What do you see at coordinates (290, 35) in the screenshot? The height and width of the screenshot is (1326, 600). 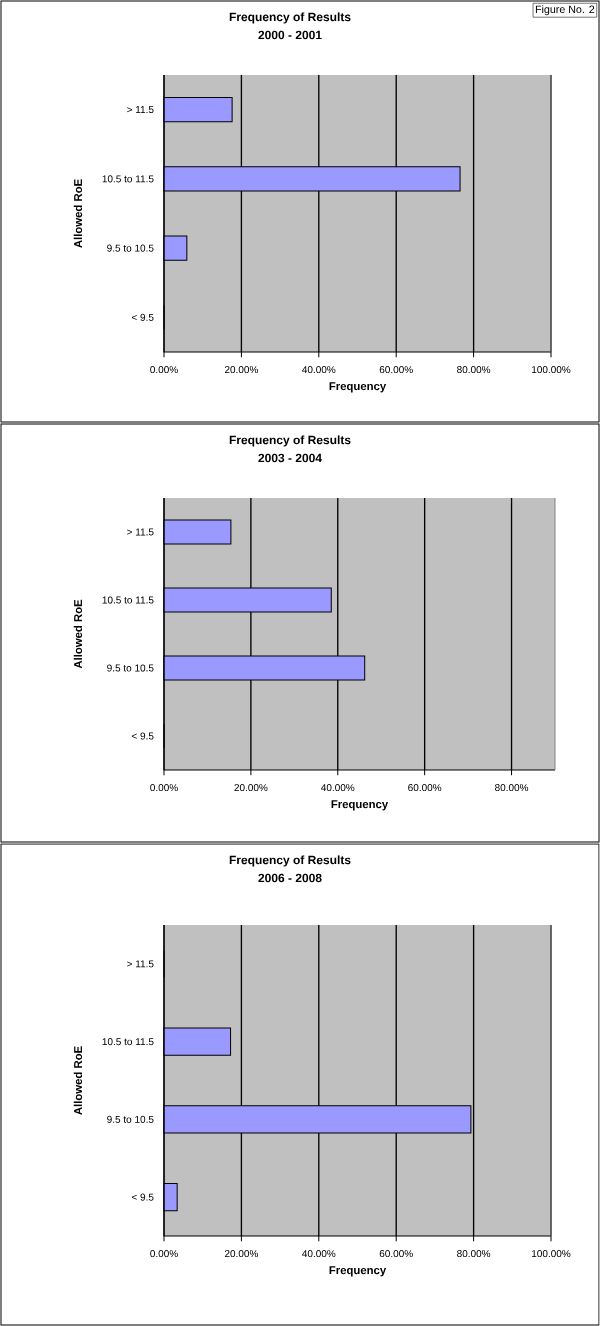 I see `chart-subtitle: 2000 - 2001` at bounding box center [290, 35].